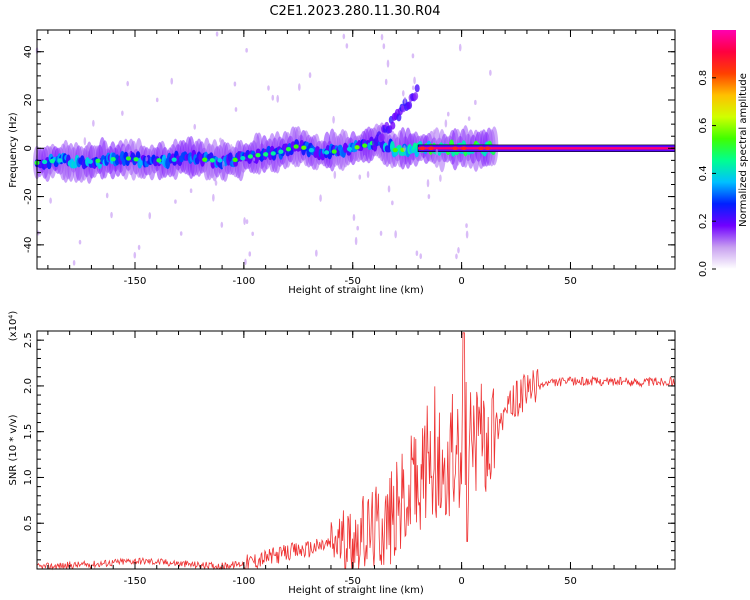 This screenshot has height=600, width=750. Describe the element at coordinates (703, 221) in the screenshot. I see `colorbar-tick-label: 0.2` at that location.